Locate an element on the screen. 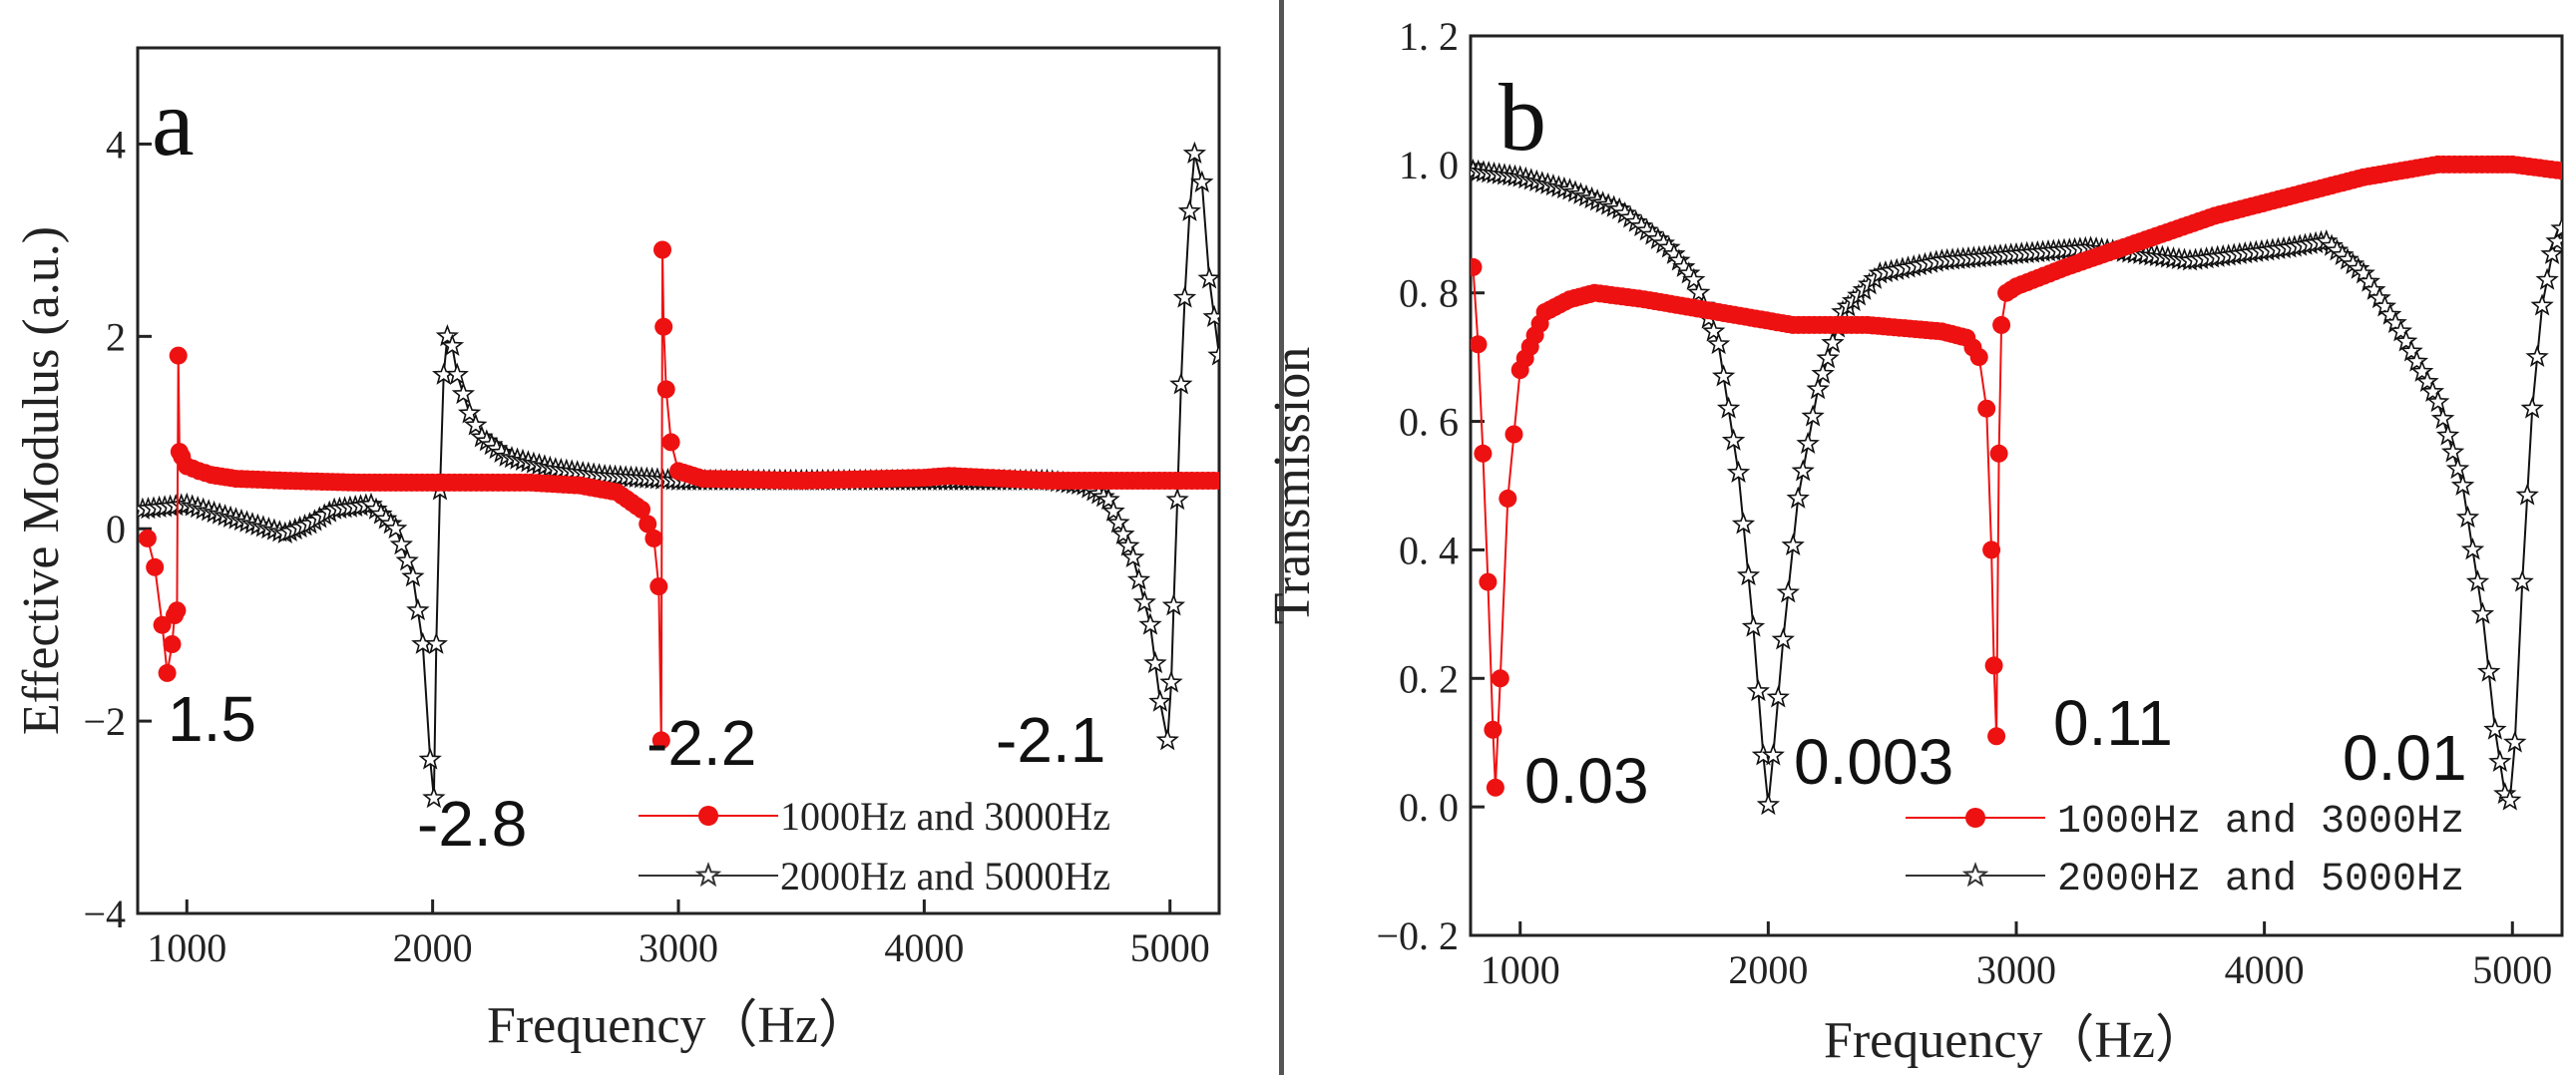  panel-a-ytick-label: 4 is located at coordinates (116, 144).